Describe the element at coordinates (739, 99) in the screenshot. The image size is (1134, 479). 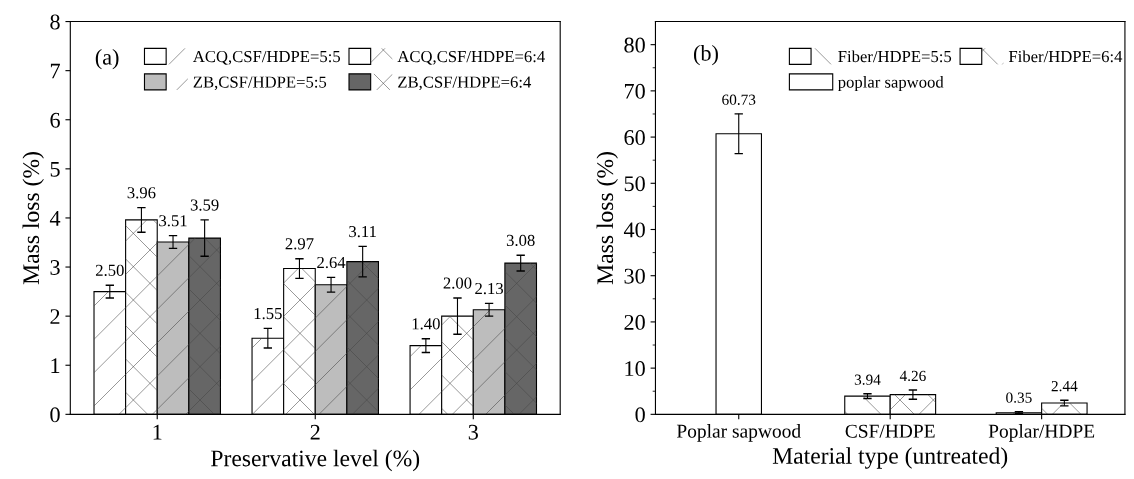
I see `data-label: 60.73` at that location.